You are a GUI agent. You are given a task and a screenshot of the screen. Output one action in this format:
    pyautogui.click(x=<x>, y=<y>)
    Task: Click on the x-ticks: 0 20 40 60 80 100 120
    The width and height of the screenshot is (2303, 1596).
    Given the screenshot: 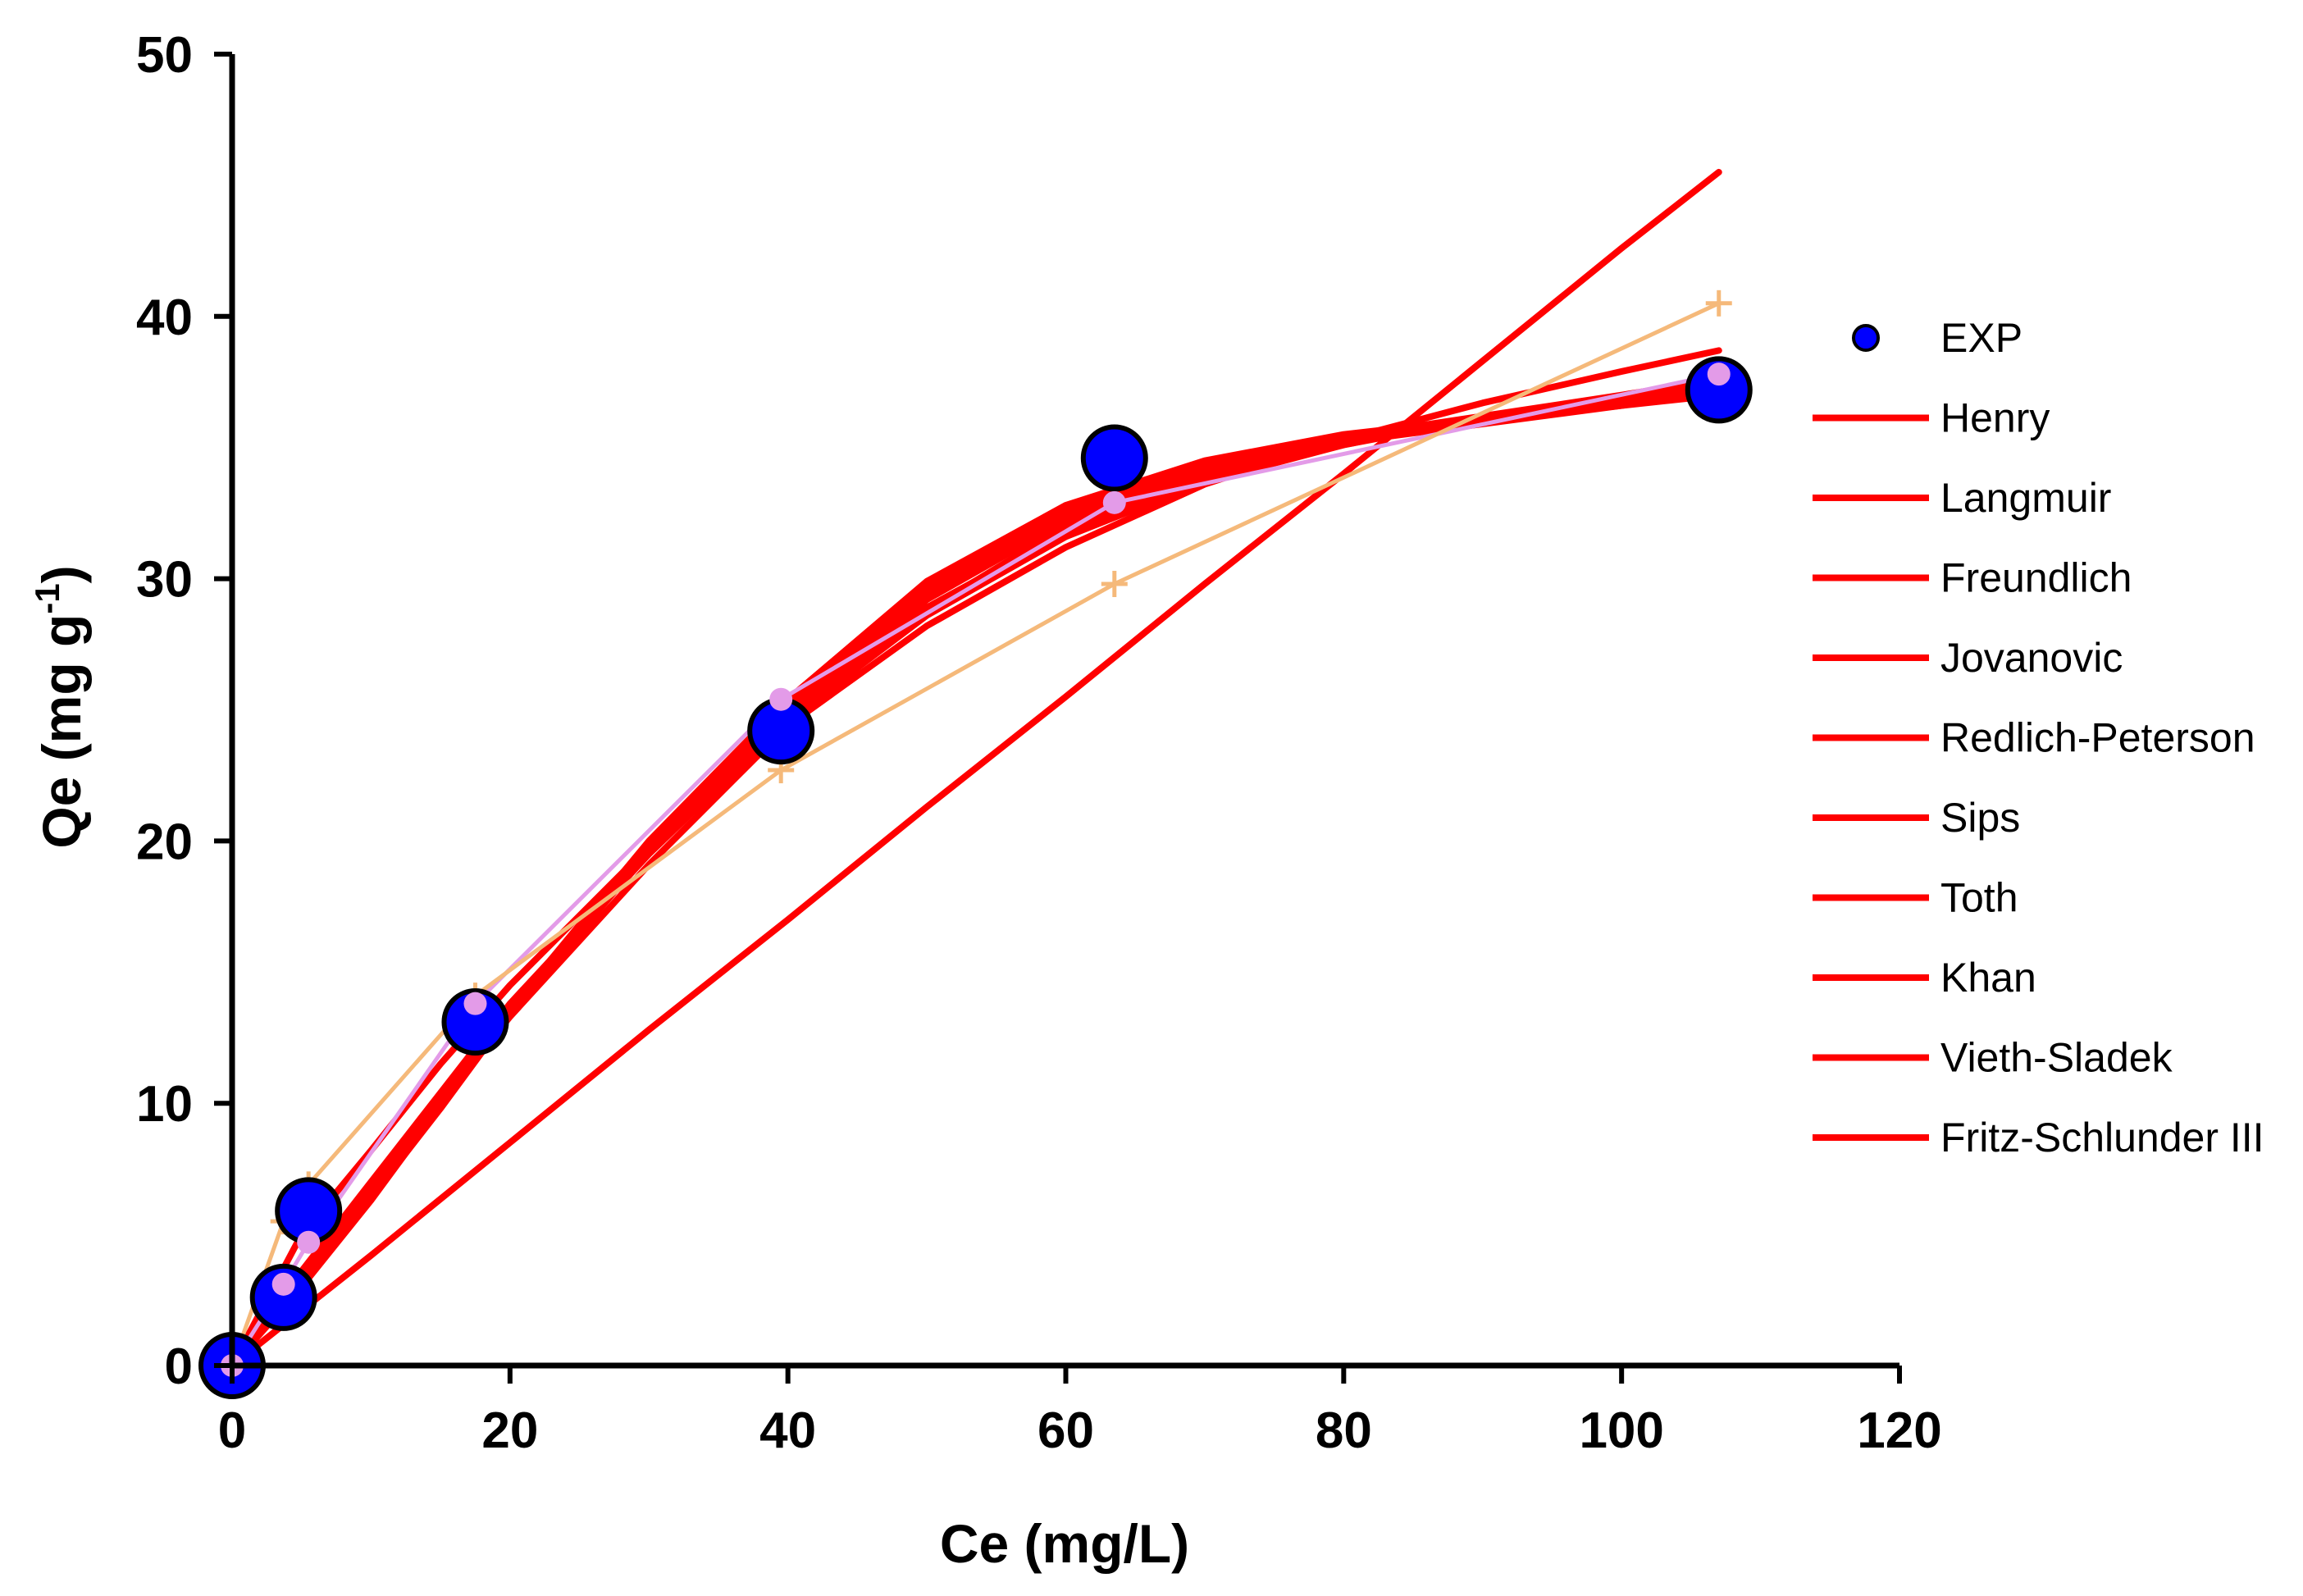 What is the action you would take?
    pyautogui.click(x=1080, y=1412)
    